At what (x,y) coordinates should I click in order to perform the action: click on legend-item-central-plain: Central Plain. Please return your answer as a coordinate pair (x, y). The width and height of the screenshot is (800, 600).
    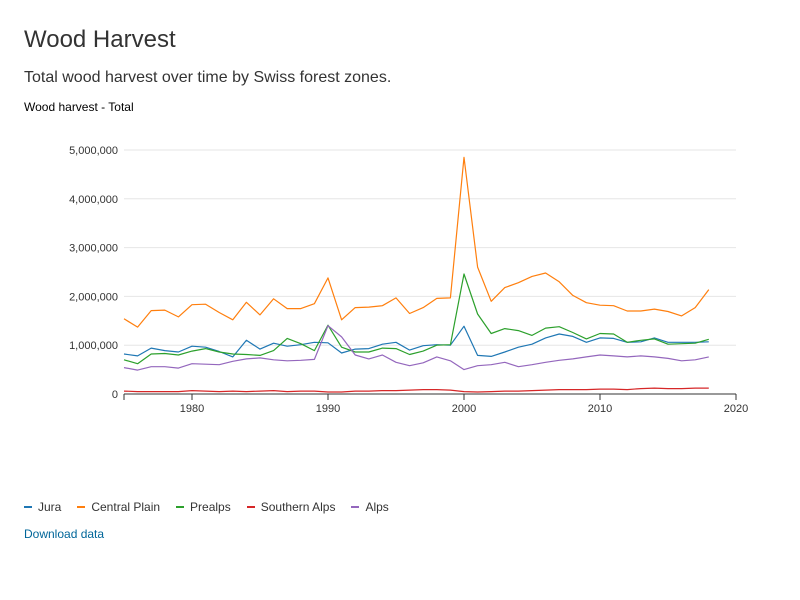
    Looking at the image, I should click on (118, 507).